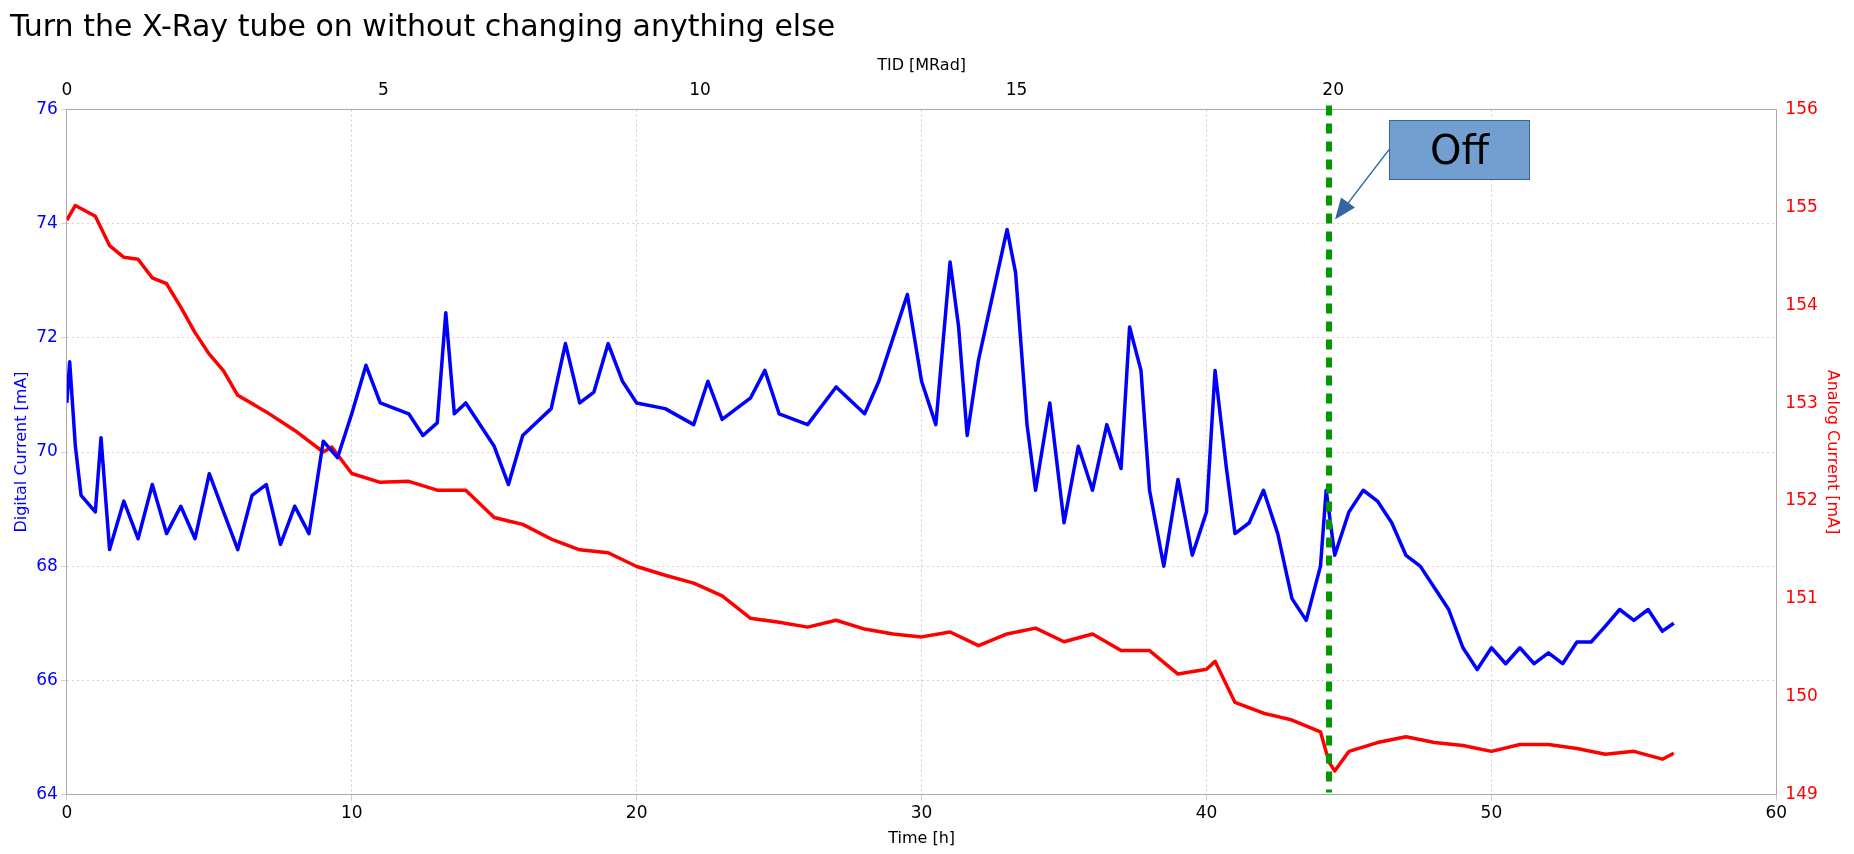 Image resolution: width=1854 pixels, height=854 pixels. I want to click on x2-tick-label: 5, so click(383, 88).